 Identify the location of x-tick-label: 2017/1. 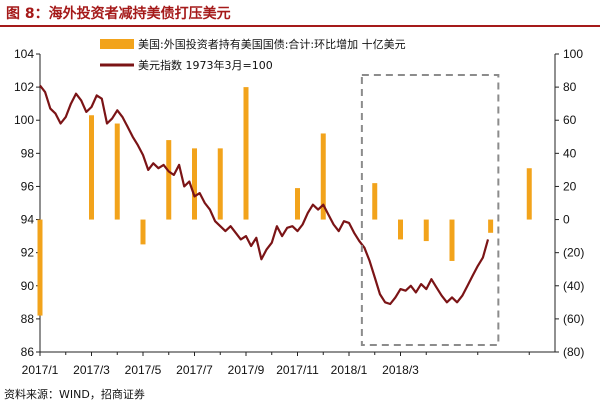
(40, 370).